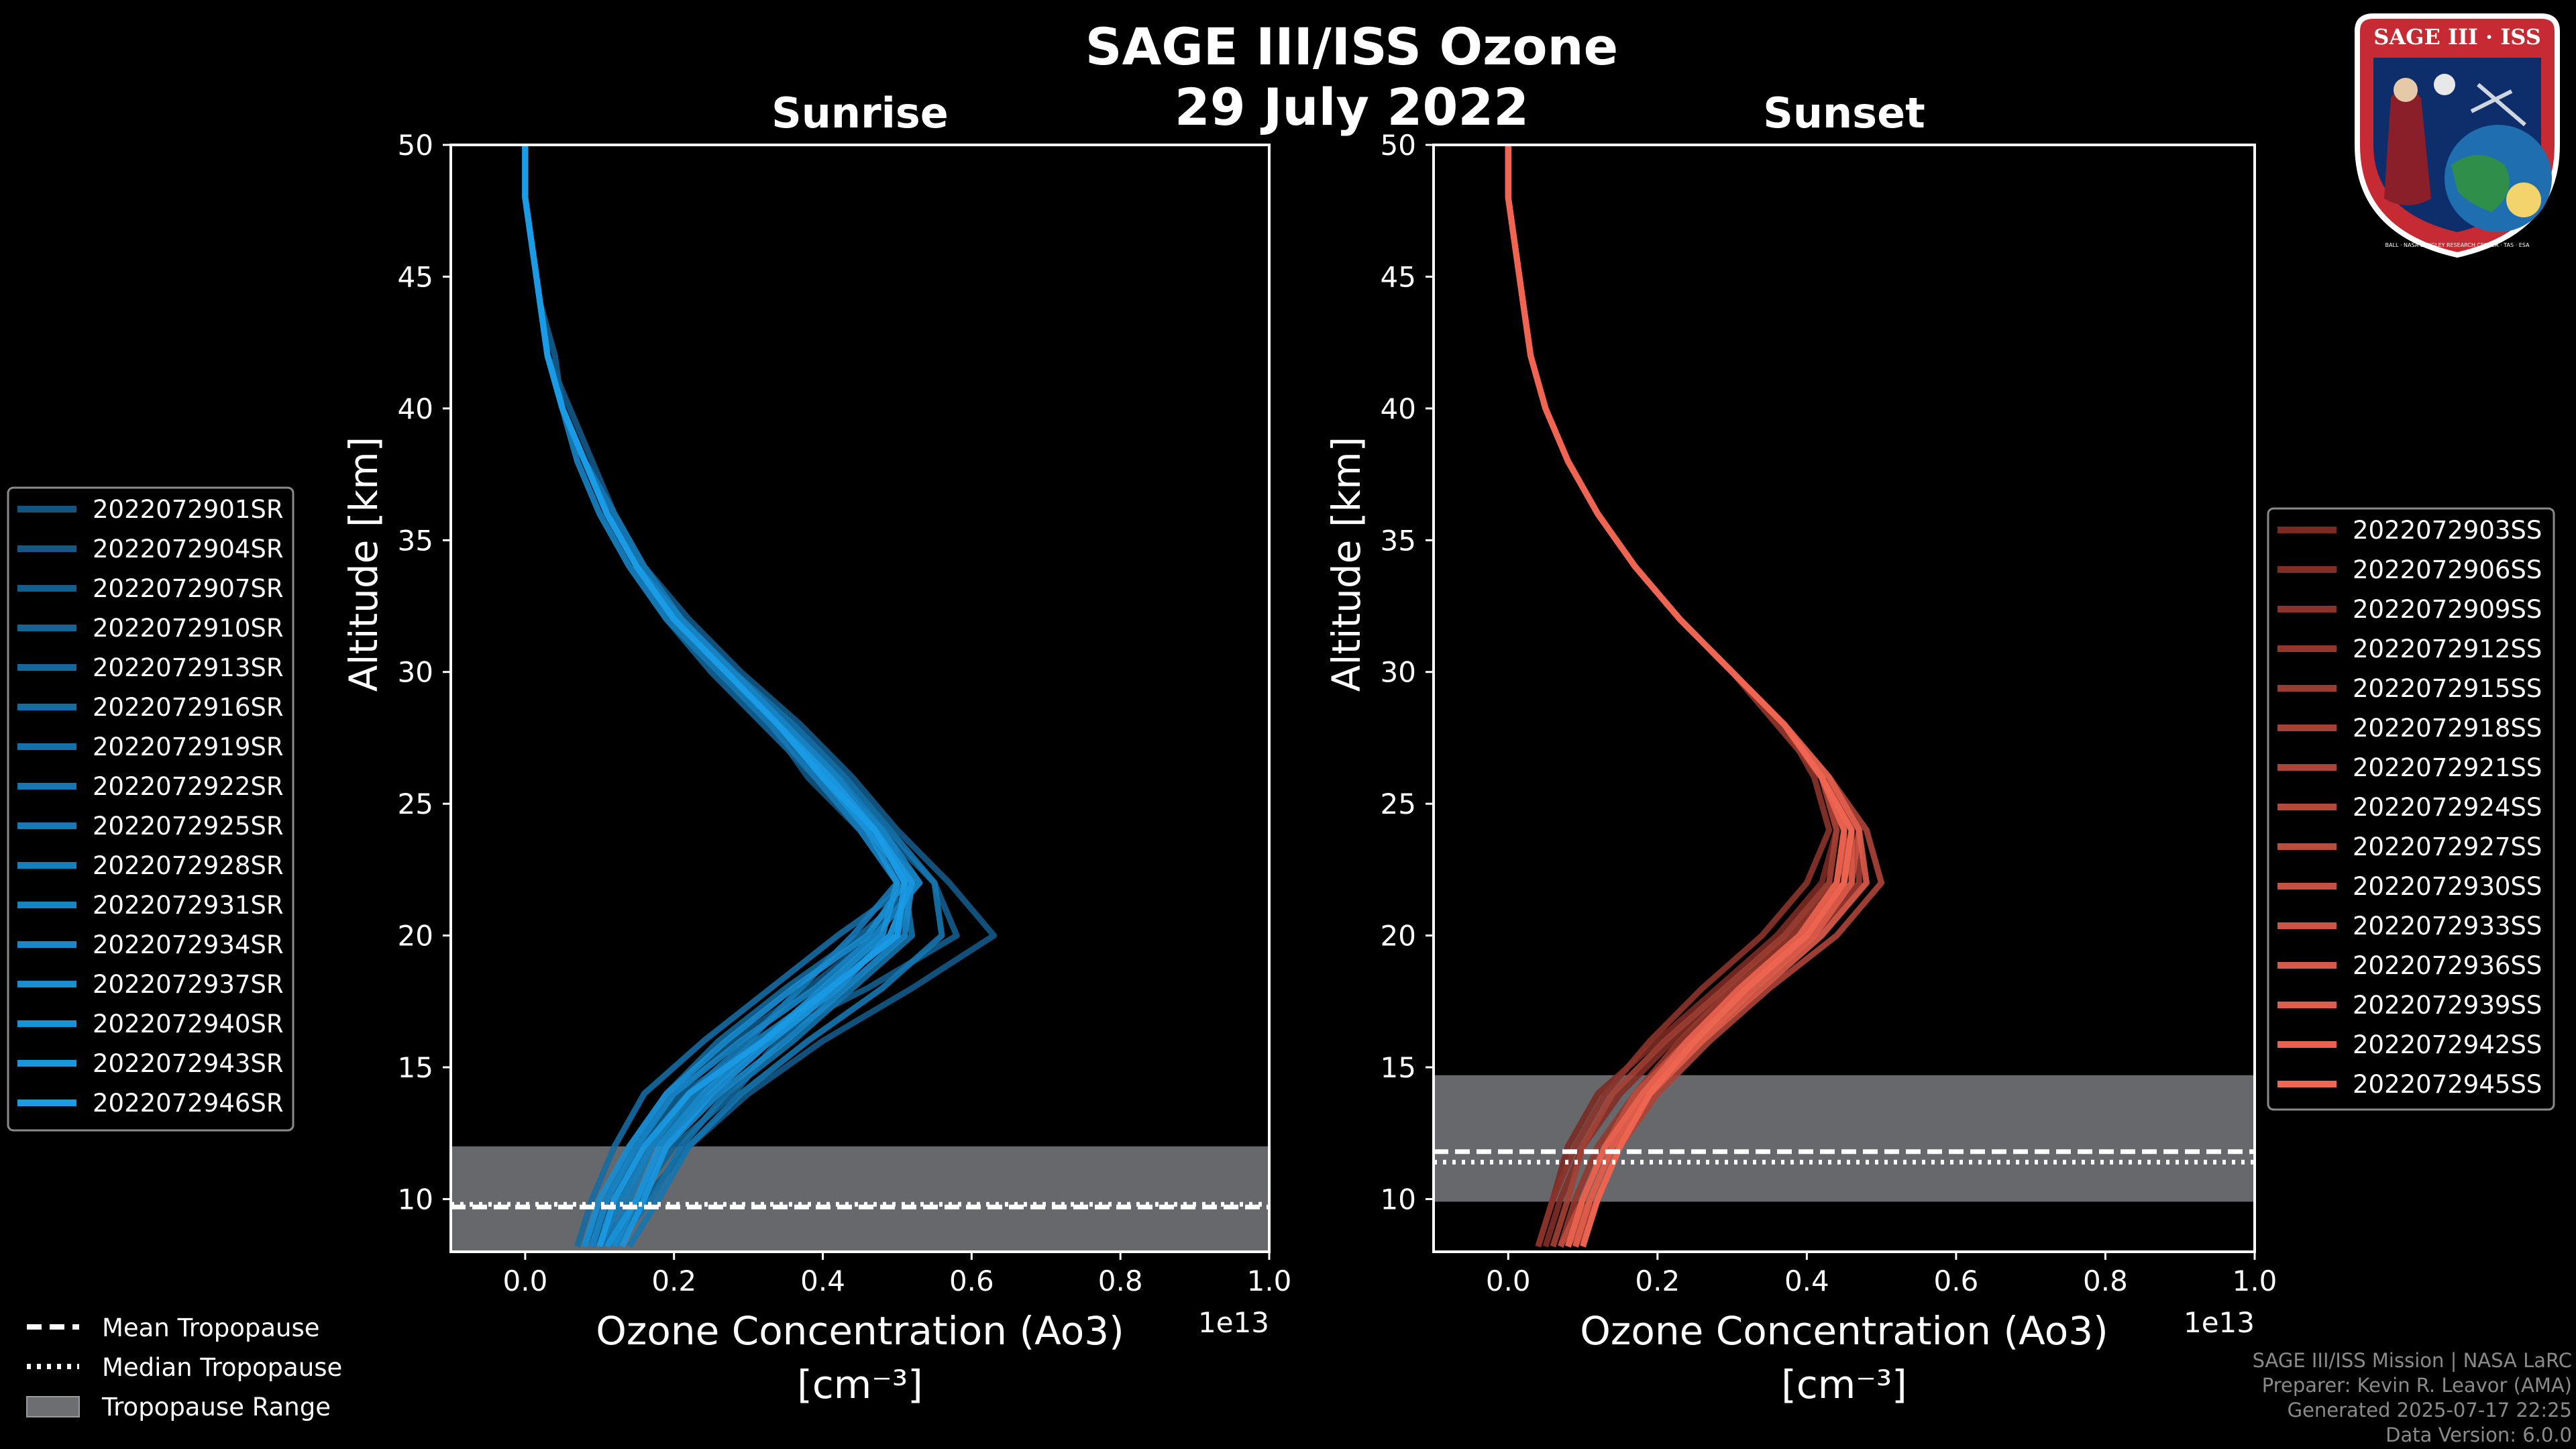 The image size is (2576, 1449). Describe the element at coordinates (2447, 886) in the screenshot. I see `legend-label: 2022072930SS` at that location.